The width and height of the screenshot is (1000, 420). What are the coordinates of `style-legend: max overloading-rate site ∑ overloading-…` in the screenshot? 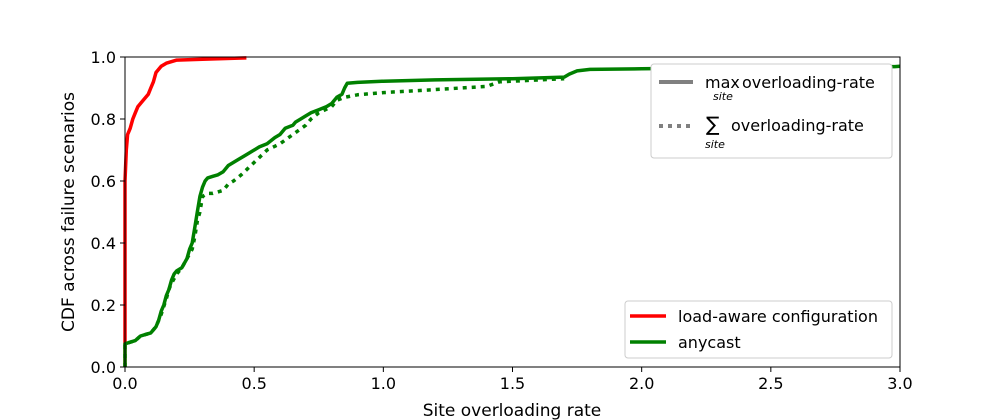 It's located at (771, 111).